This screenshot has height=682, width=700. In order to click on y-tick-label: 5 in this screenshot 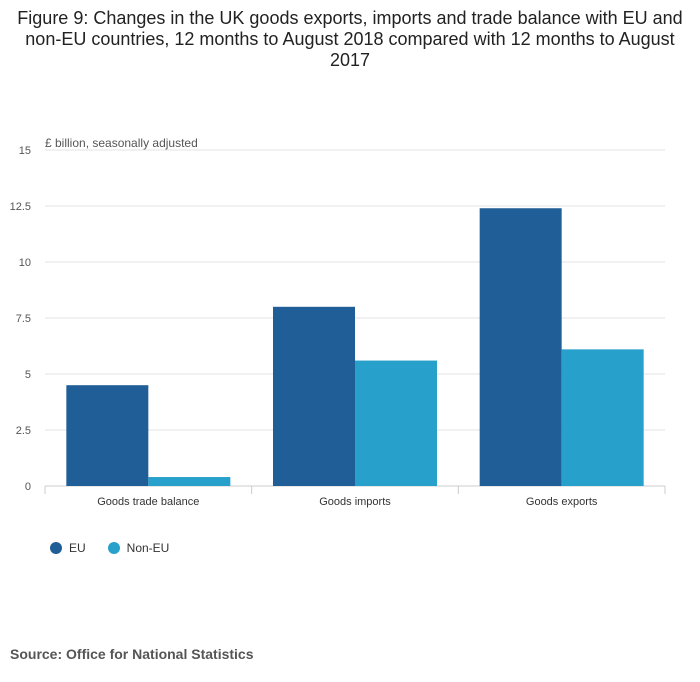, I will do `click(28, 375)`.